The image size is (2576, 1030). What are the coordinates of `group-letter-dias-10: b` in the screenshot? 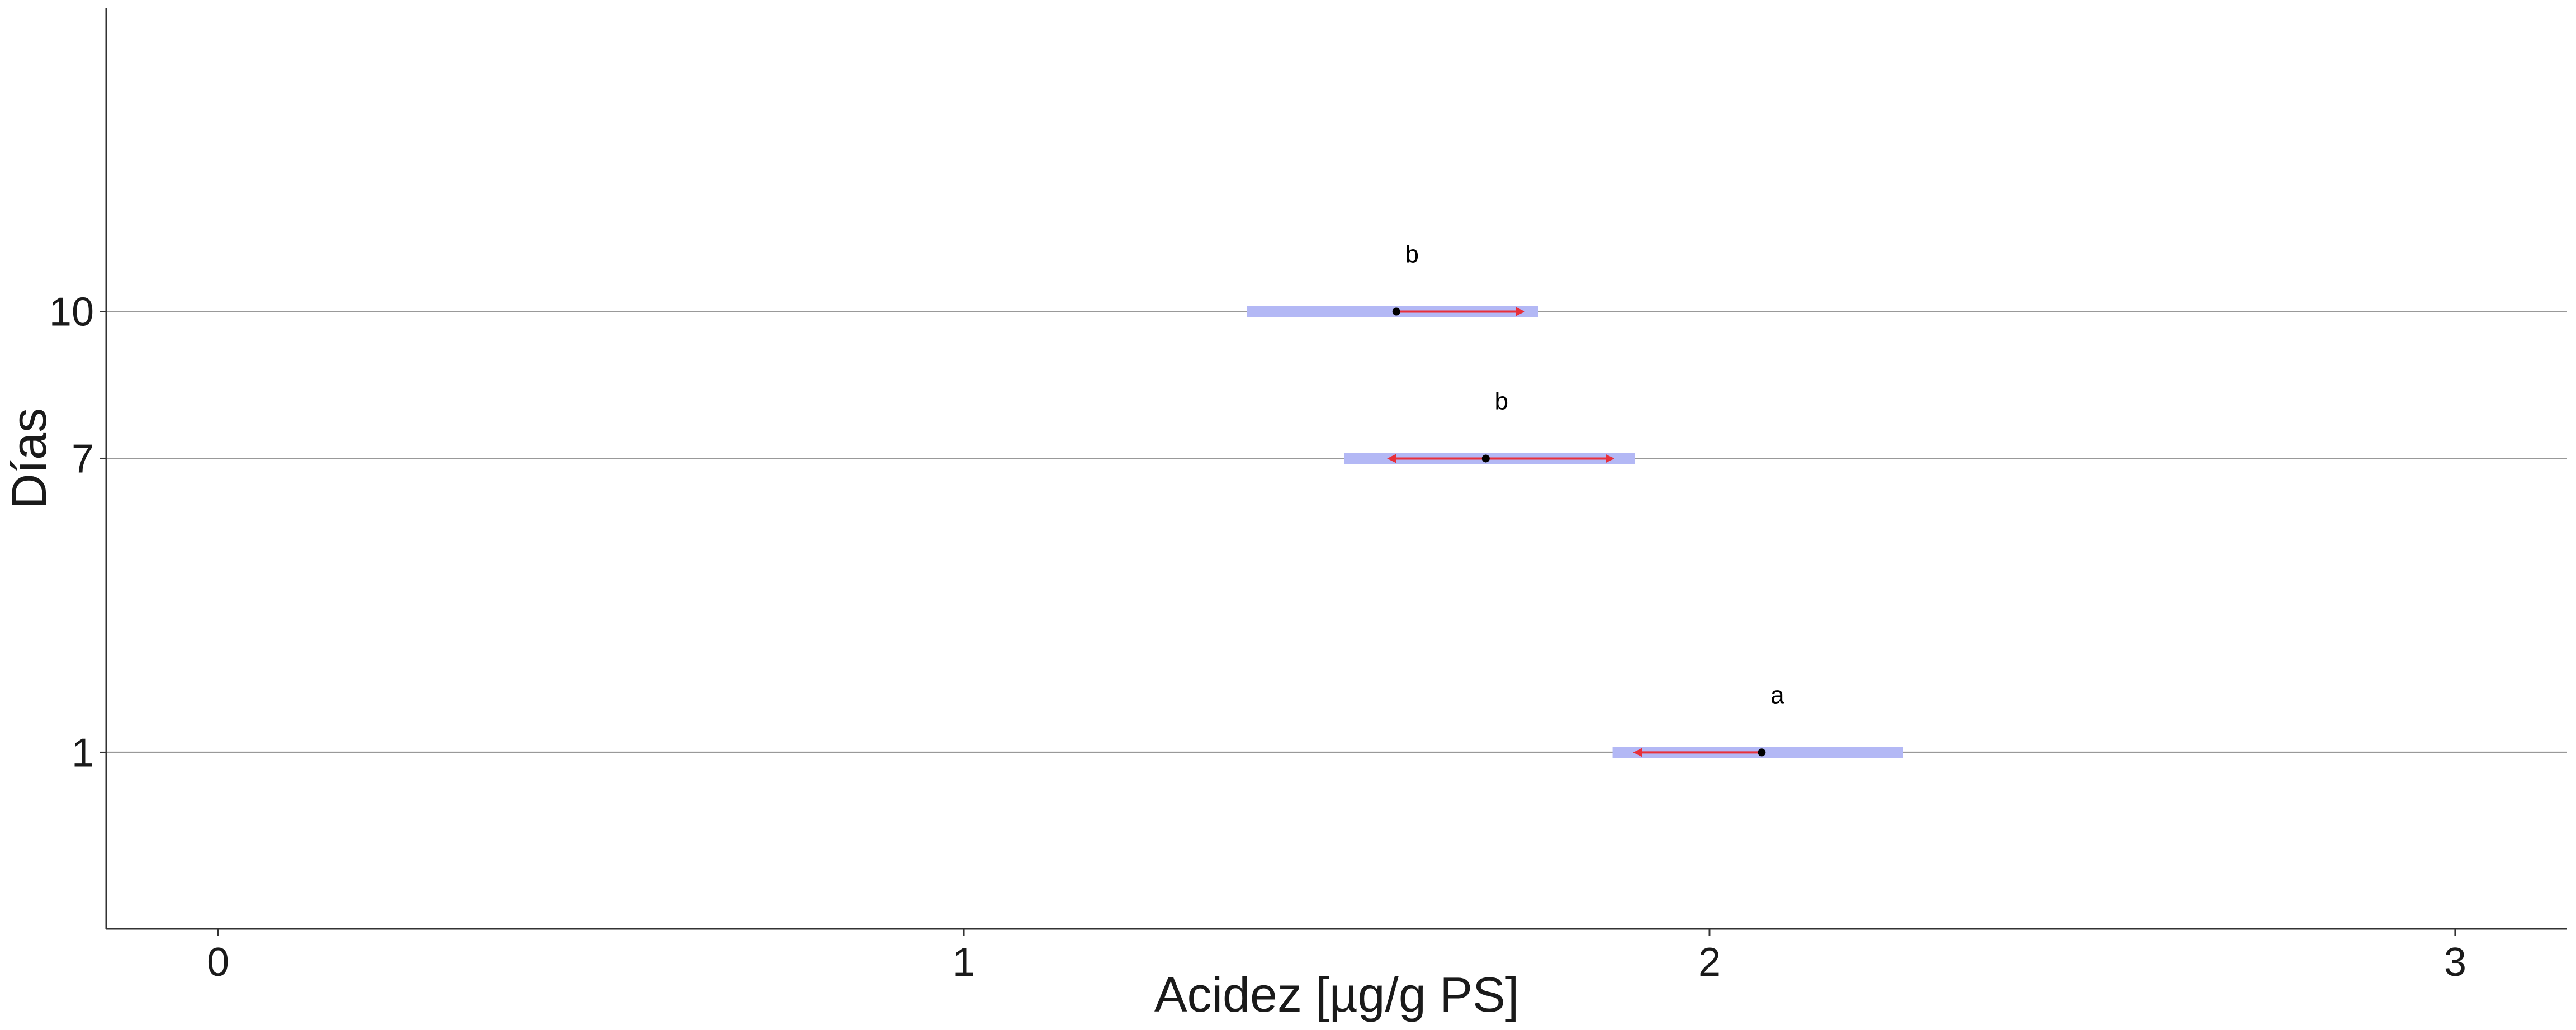 It's located at (1411, 254).